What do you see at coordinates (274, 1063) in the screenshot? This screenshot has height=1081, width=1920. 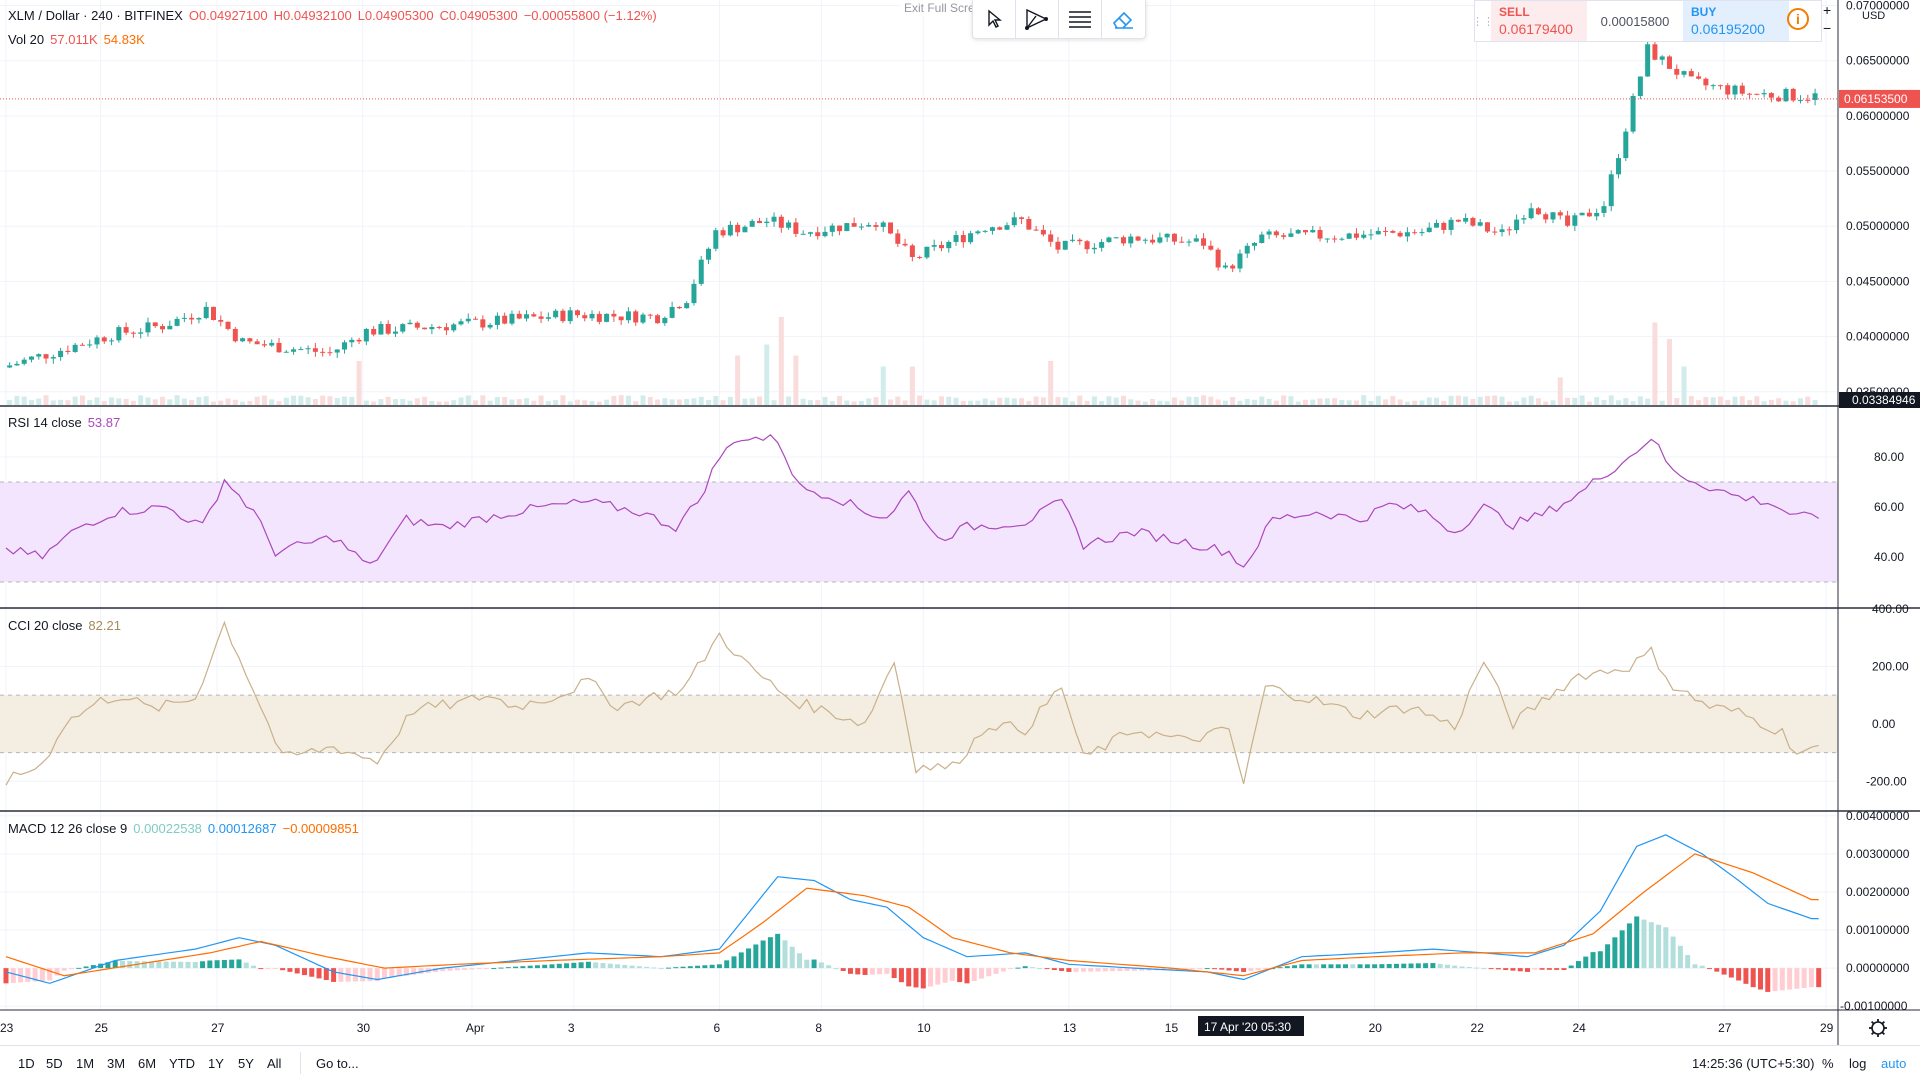 I see `range-all: All` at bounding box center [274, 1063].